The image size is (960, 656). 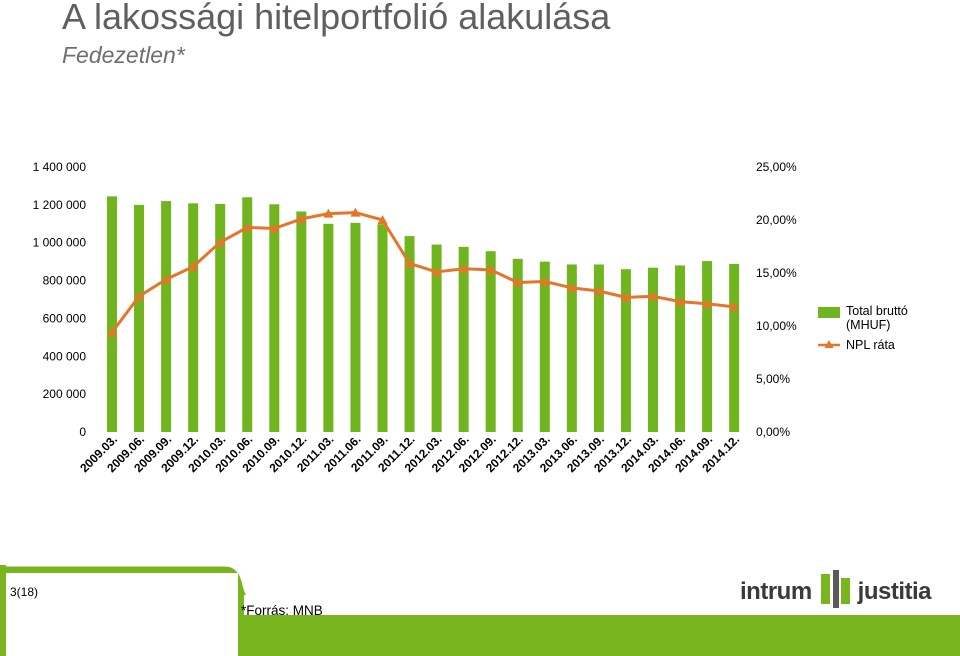 What do you see at coordinates (776, 591) in the screenshot?
I see `logo-text-left: intrum` at bounding box center [776, 591].